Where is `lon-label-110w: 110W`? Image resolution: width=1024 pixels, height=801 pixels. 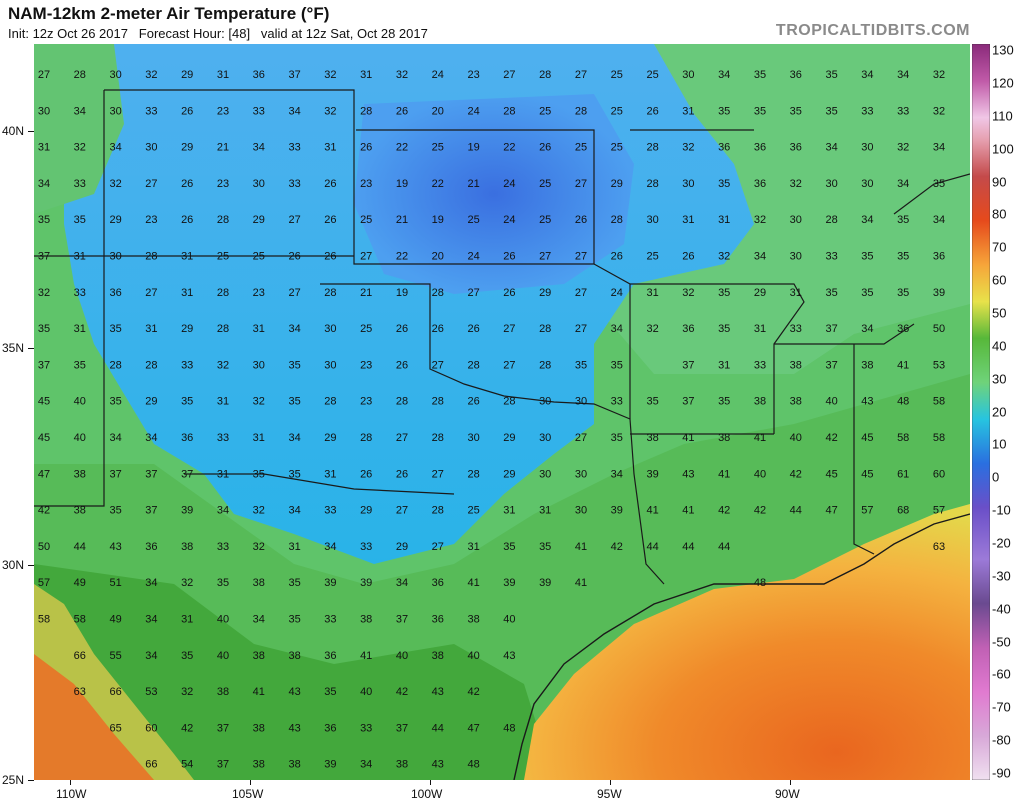 lon-label-110w: 110W is located at coordinates (71, 794).